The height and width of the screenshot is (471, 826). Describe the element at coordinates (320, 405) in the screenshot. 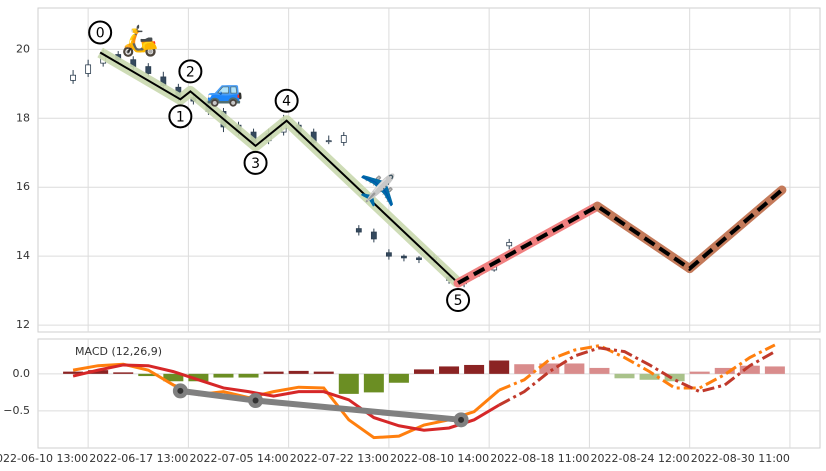

I see `trend-line` at that location.